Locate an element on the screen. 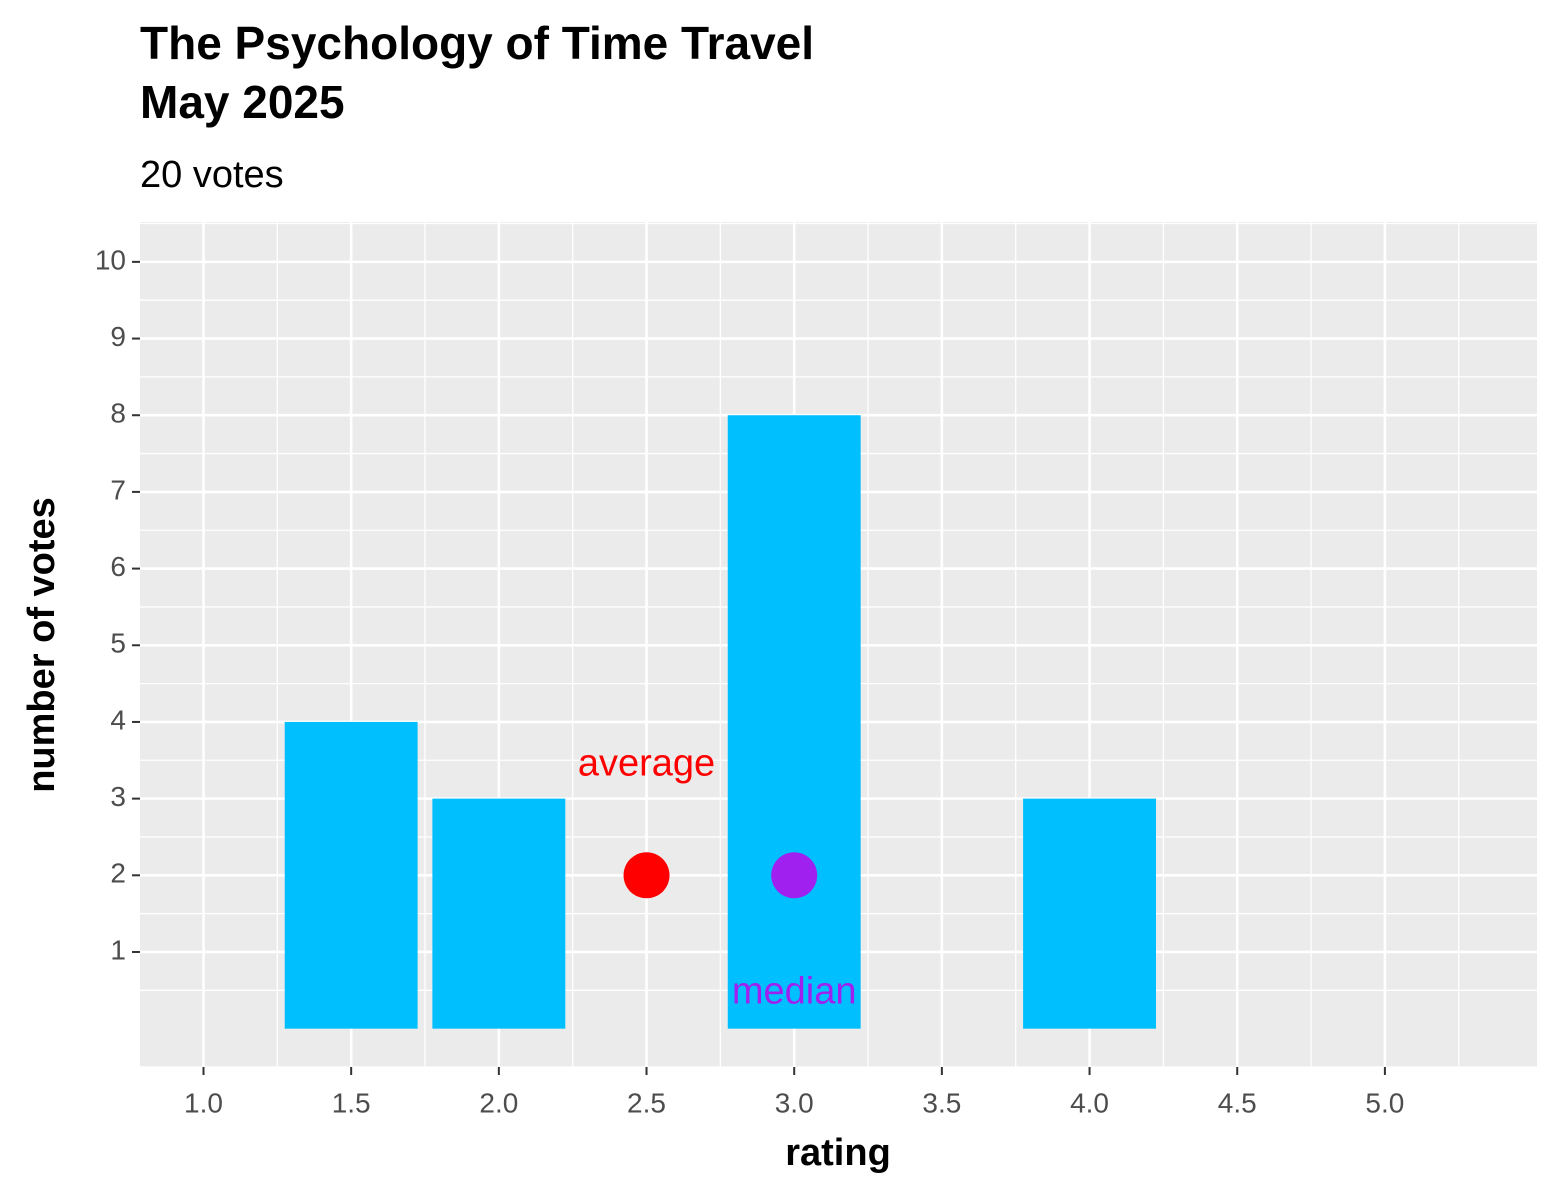 The height and width of the screenshot is (1200, 1560). chart-title: May 2025 is located at coordinates (242, 102).